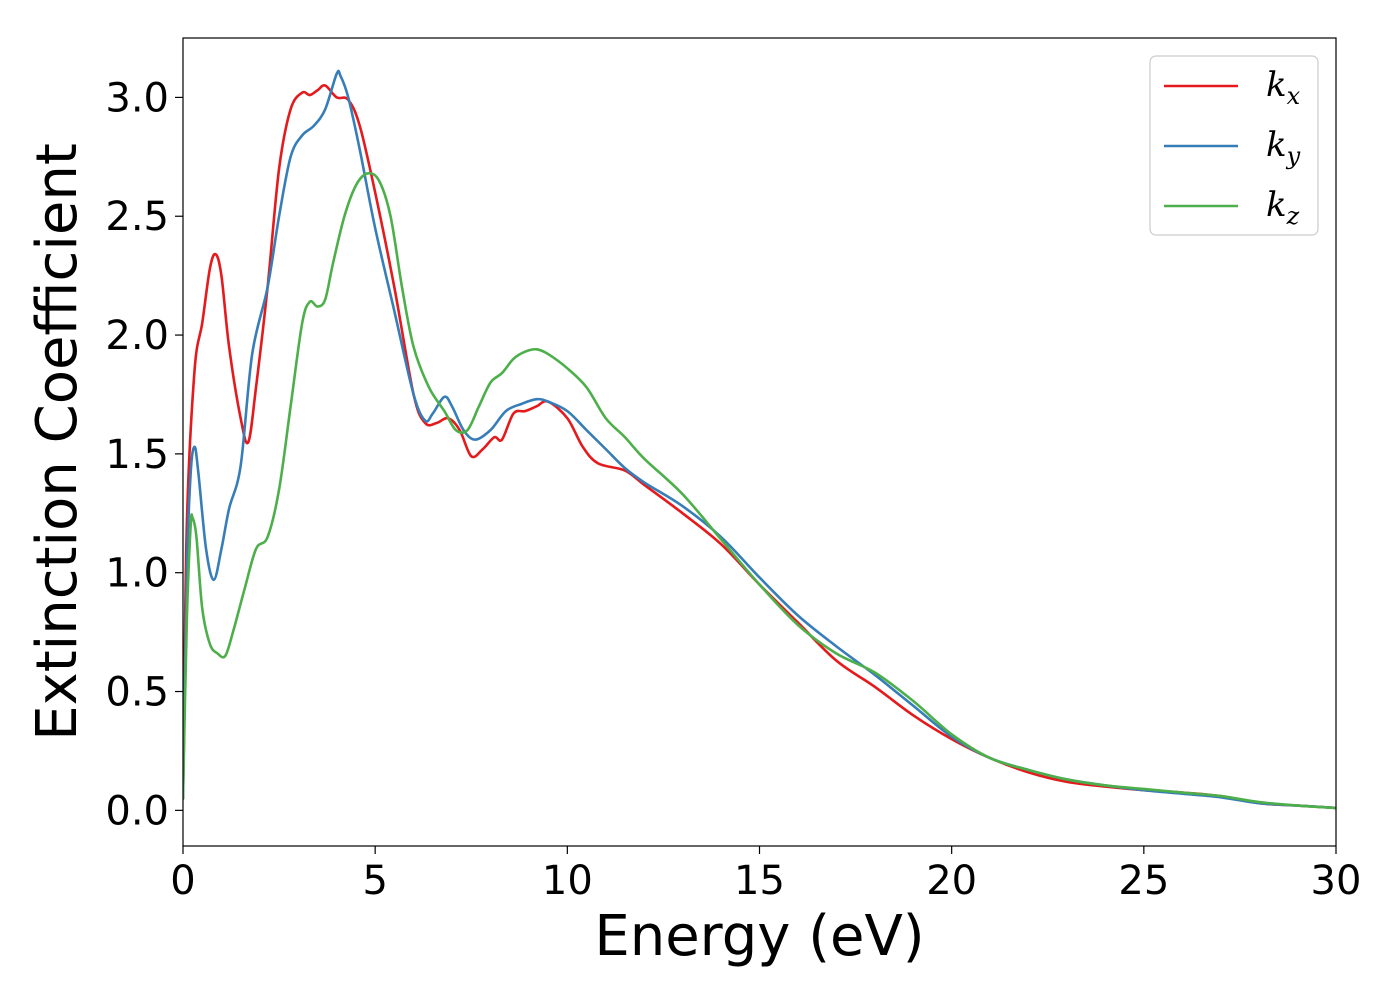 This screenshot has height=1000, width=1400. Describe the element at coordinates (1283, 207) in the screenshot. I see `legend-label-z: kz` at that location.